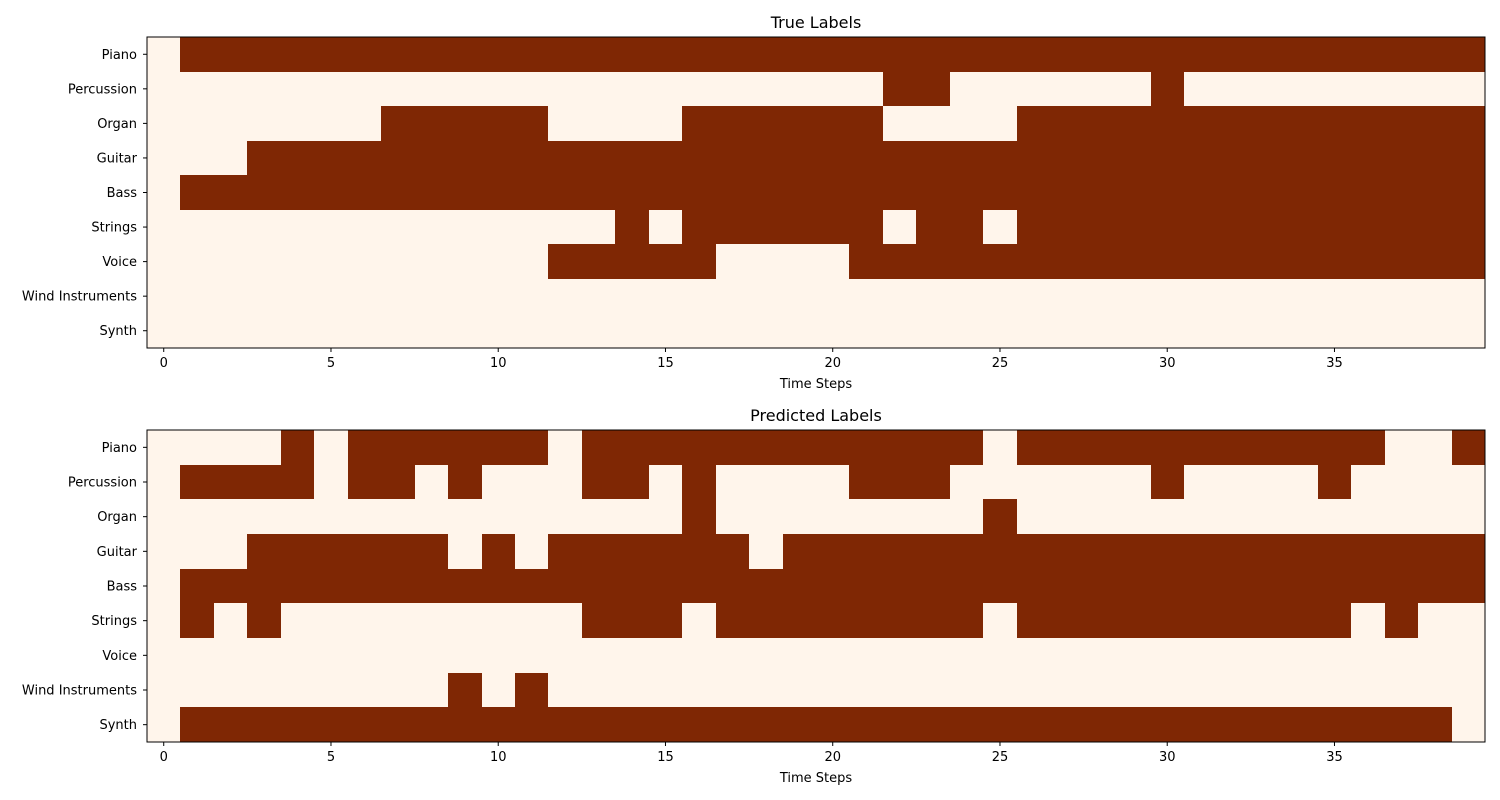  Describe the element at coordinates (117, 124) in the screenshot. I see `y-tick-label: Organ` at that location.